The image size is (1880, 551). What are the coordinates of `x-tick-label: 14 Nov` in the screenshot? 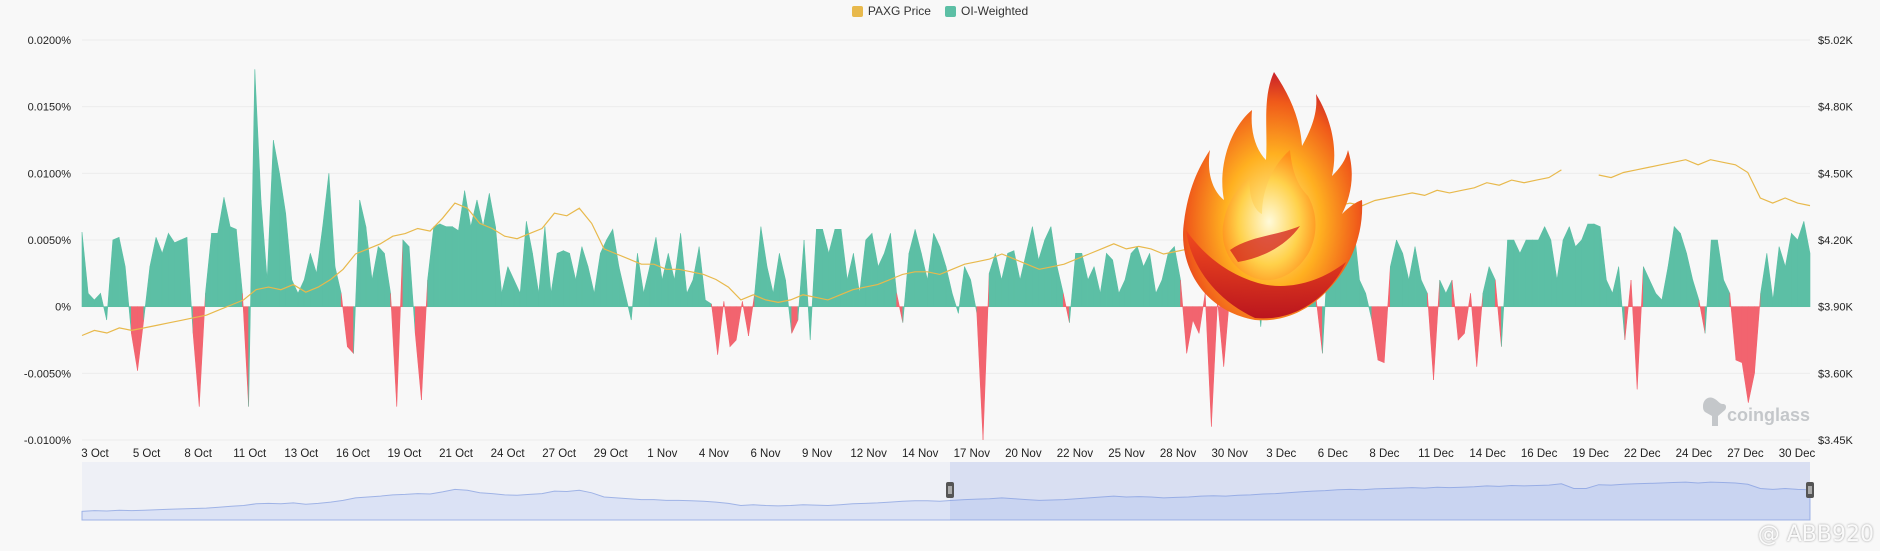 It's located at (920, 454).